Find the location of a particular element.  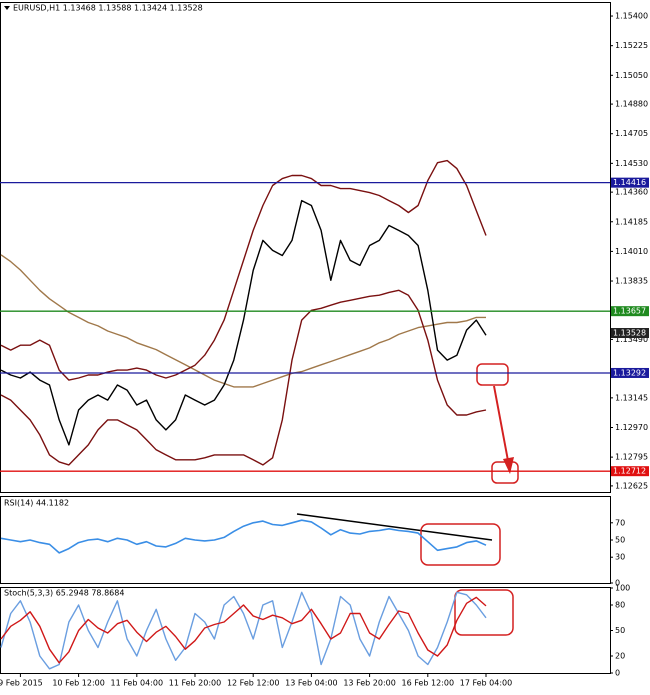

y-tick-label: 1.13835 is located at coordinates (631, 281).